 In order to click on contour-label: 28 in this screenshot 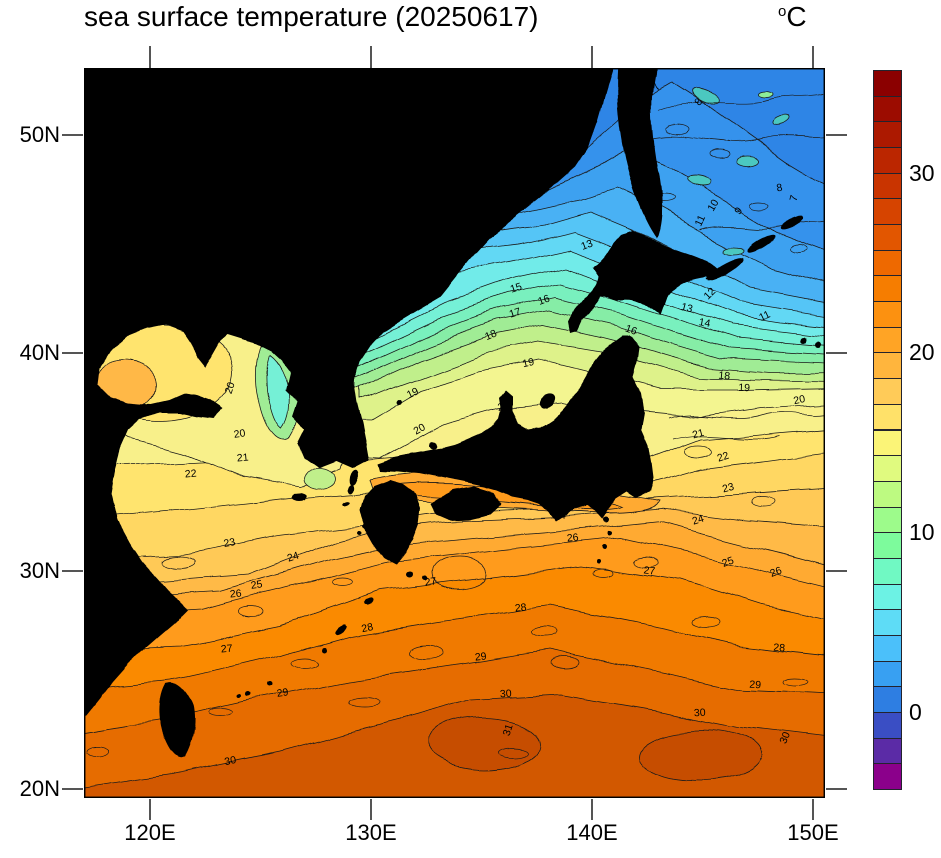, I will do `click(520, 607)`.